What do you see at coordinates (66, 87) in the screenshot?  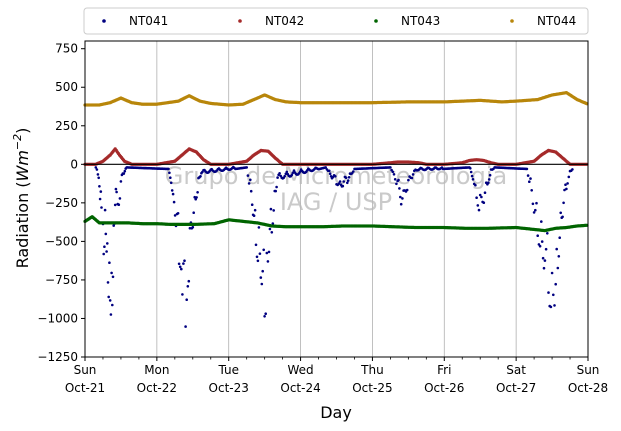 I see `y-tick-label: 500` at bounding box center [66, 87].